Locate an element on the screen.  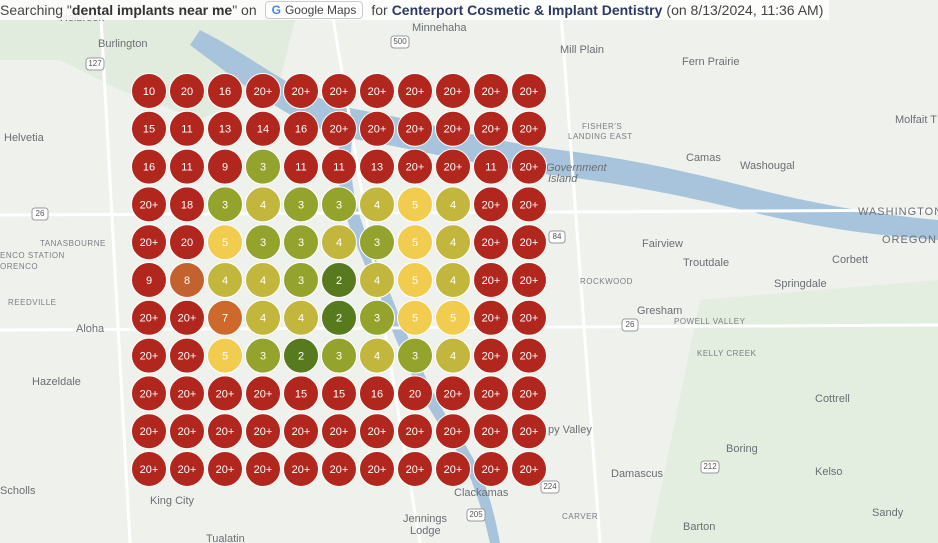
park is located at coordinates (794, 411).